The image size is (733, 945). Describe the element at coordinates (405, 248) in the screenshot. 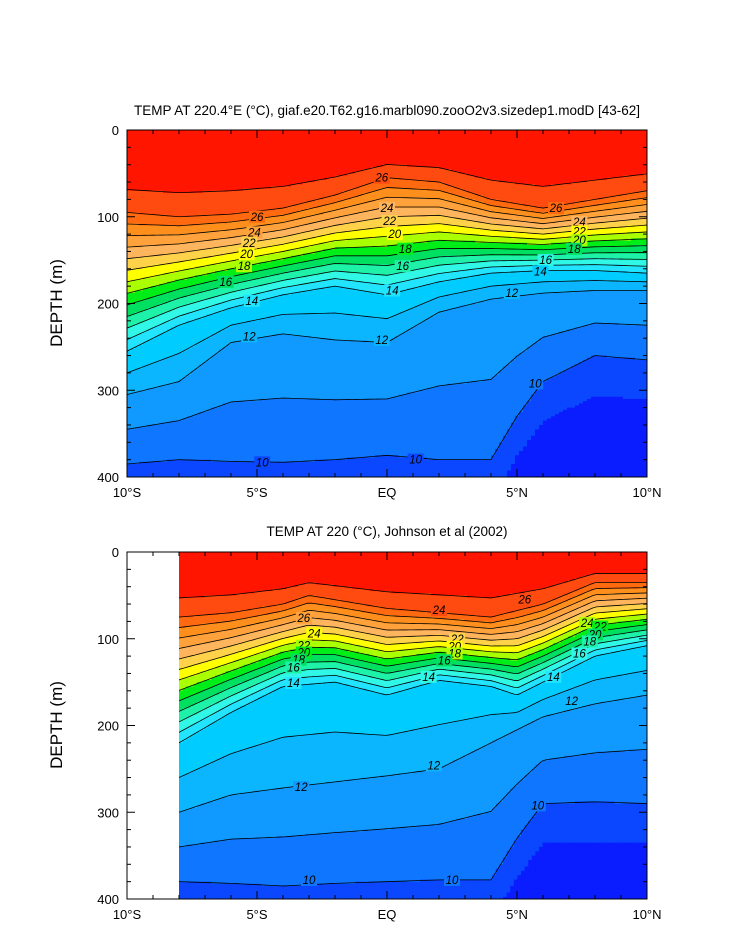

I see `contour-label-bg` at that location.